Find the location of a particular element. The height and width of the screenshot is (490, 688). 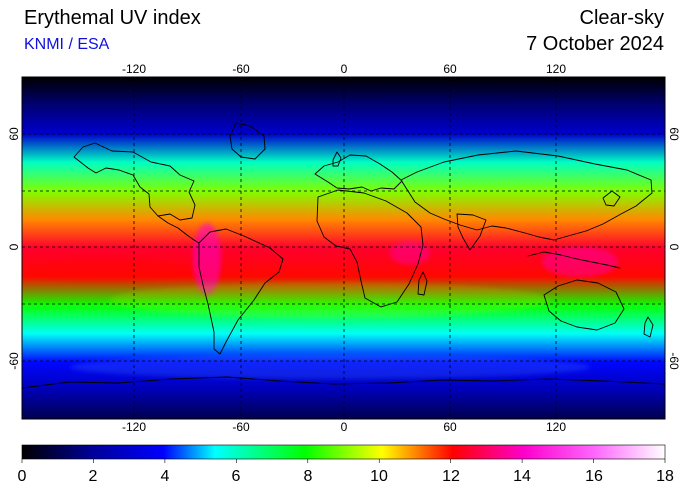

uv-band-tropical-east is located at coordinates (110, 270).